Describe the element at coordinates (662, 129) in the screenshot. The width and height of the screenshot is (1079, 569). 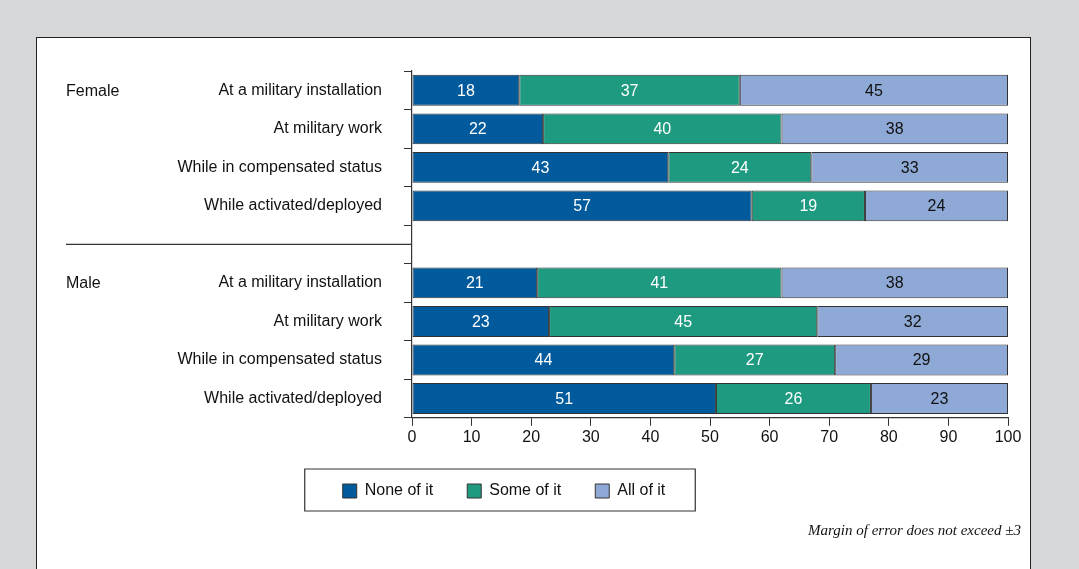
I see `data-label: 40` at that location.